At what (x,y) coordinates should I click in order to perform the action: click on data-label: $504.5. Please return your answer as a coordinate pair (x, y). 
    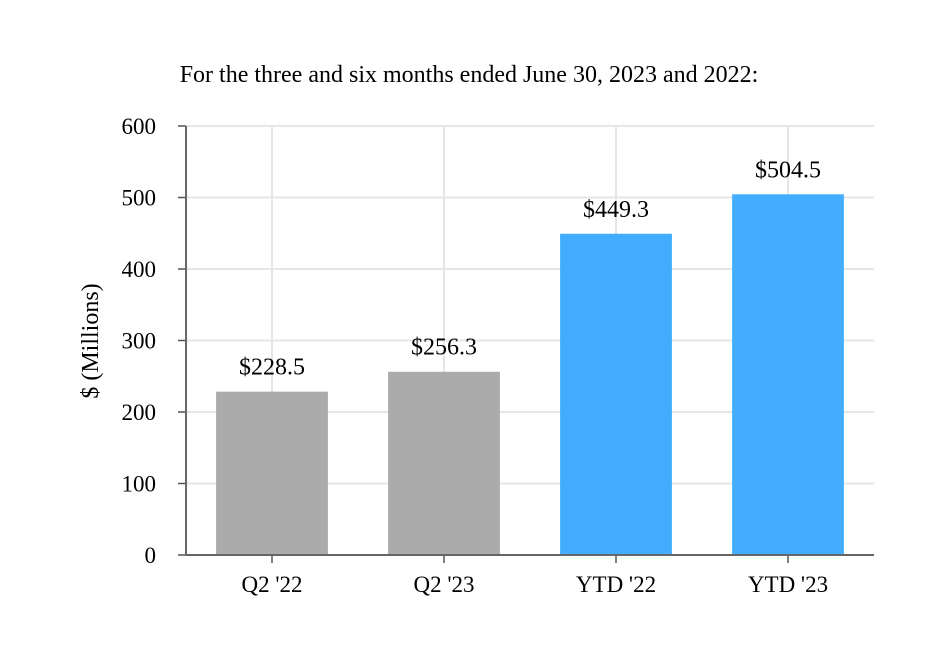
    Looking at the image, I should click on (788, 170).